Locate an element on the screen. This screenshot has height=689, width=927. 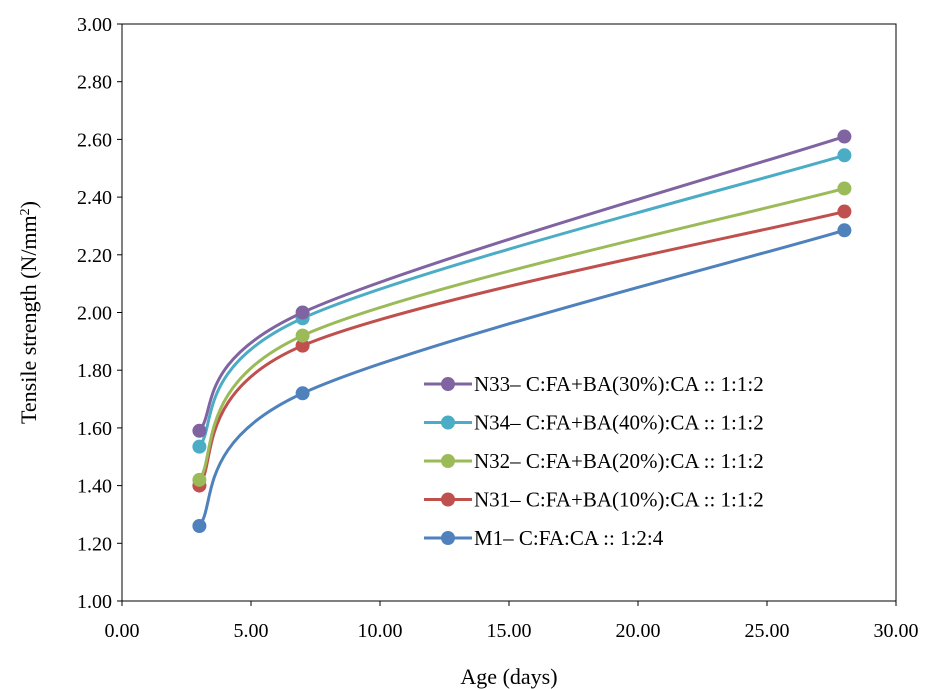
x-axis: 0.00 5.00 10.00 15.00 20.00 25.00 30.00 is located at coordinates (512, 621).